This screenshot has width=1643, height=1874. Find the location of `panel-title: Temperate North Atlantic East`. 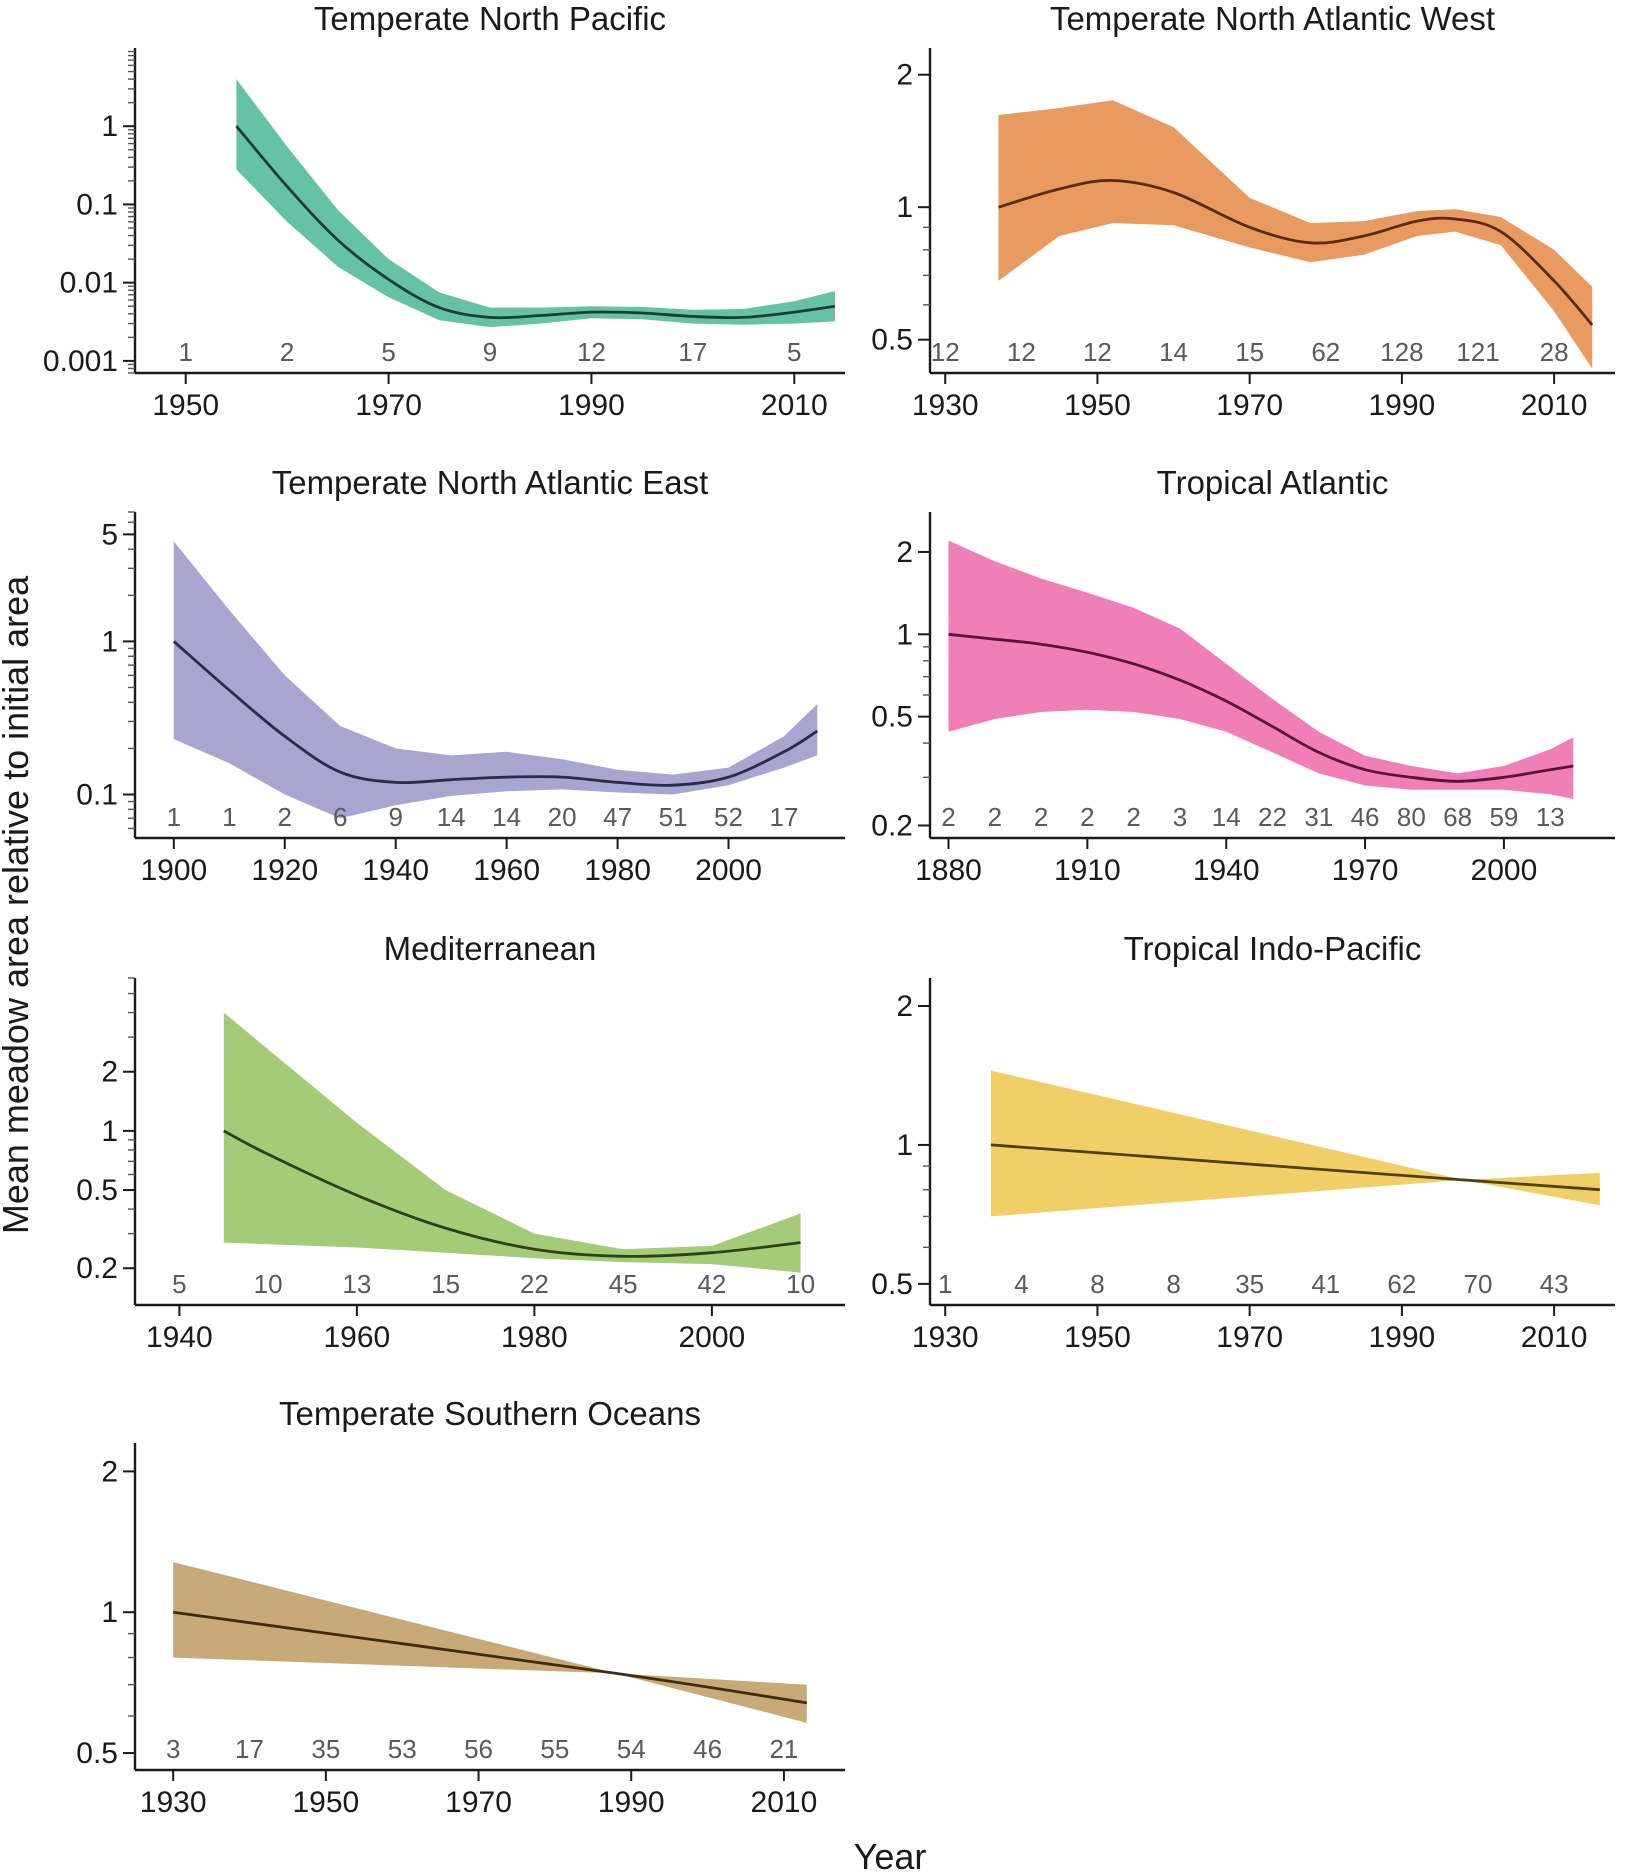

panel-title: Temperate North Atlantic East is located at coordinates (490, 482).